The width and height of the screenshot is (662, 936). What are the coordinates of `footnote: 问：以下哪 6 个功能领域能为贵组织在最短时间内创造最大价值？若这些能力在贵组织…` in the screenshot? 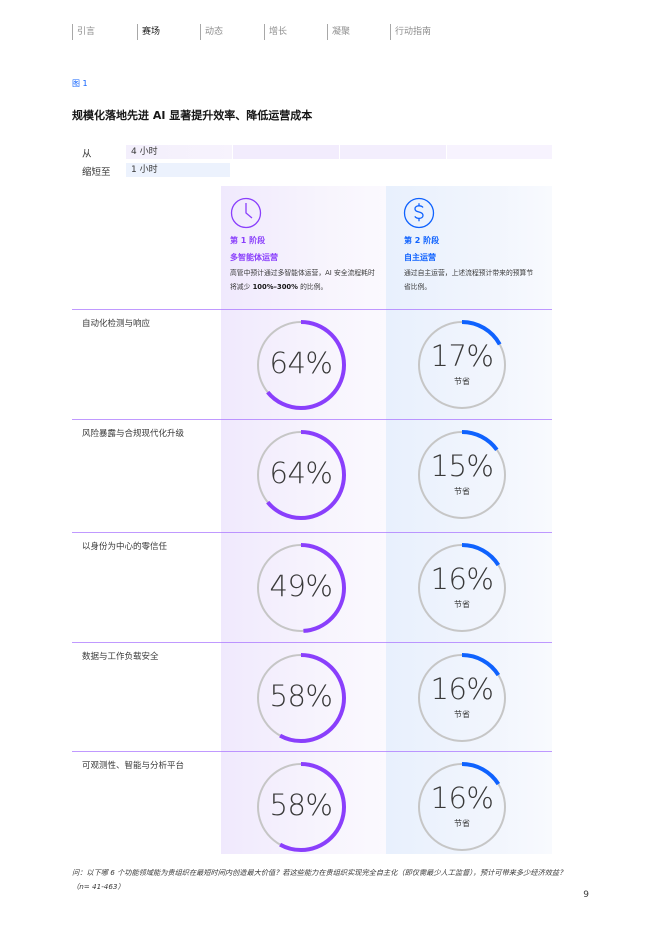 It's located at (319, 879).